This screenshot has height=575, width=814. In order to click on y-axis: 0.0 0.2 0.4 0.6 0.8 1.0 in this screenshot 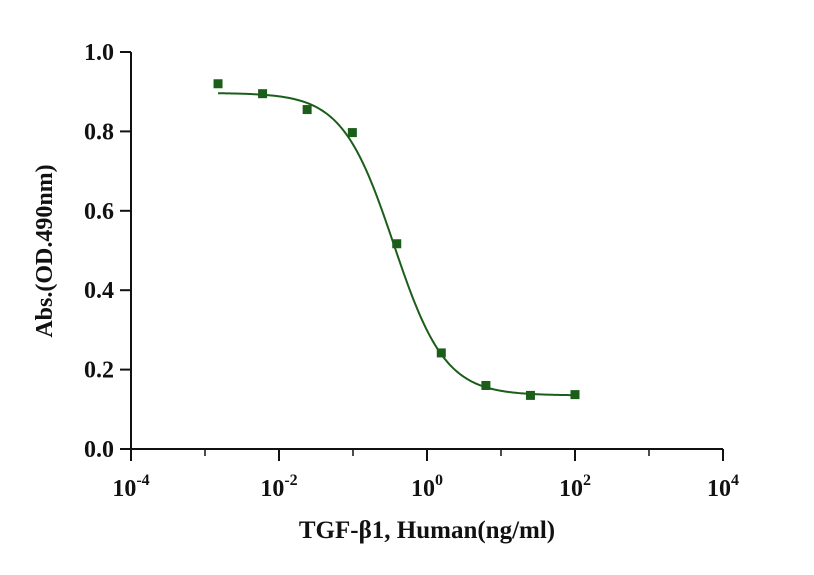, I will do `click(108, 251)`.